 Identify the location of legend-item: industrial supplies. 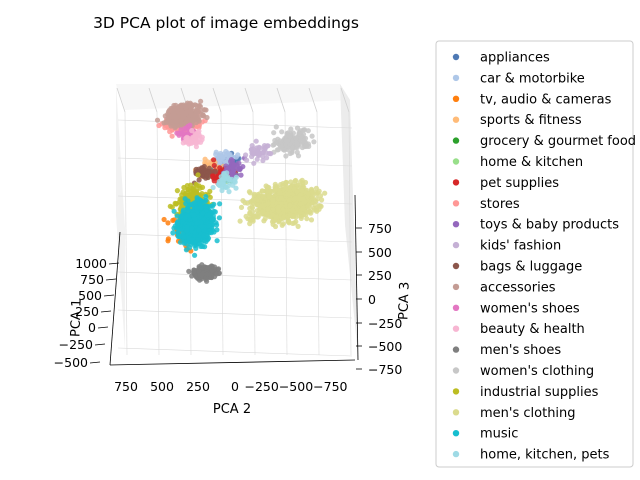
(525, 392).